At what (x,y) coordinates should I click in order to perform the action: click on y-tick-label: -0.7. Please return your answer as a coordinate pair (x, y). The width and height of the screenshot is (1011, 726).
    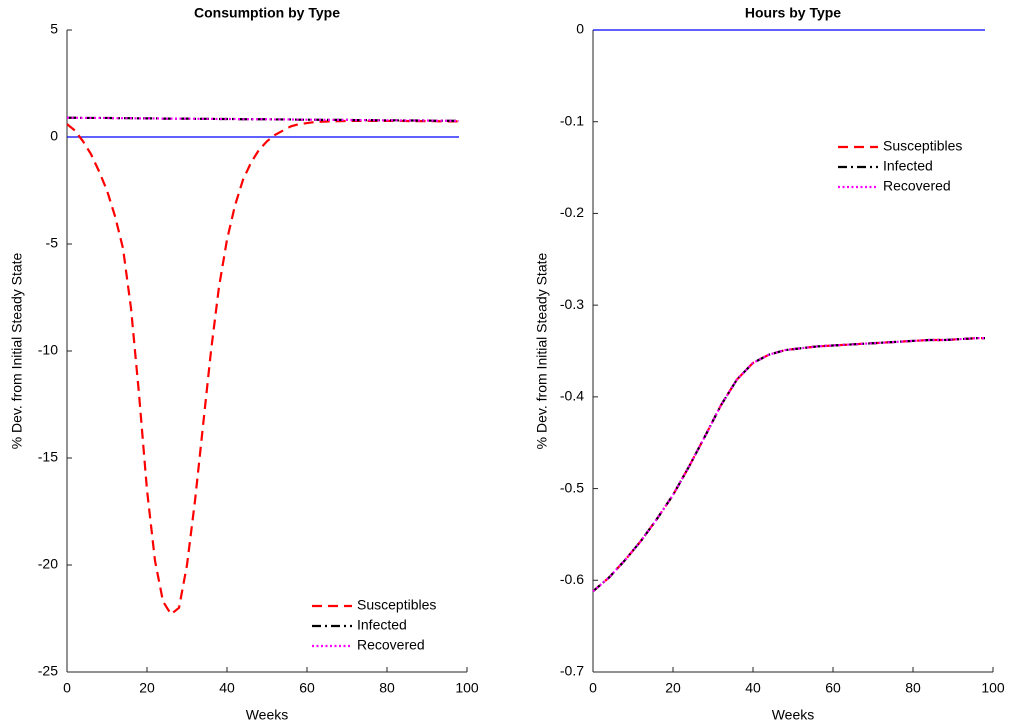
    Looking at the image, I should click on (572, 671).